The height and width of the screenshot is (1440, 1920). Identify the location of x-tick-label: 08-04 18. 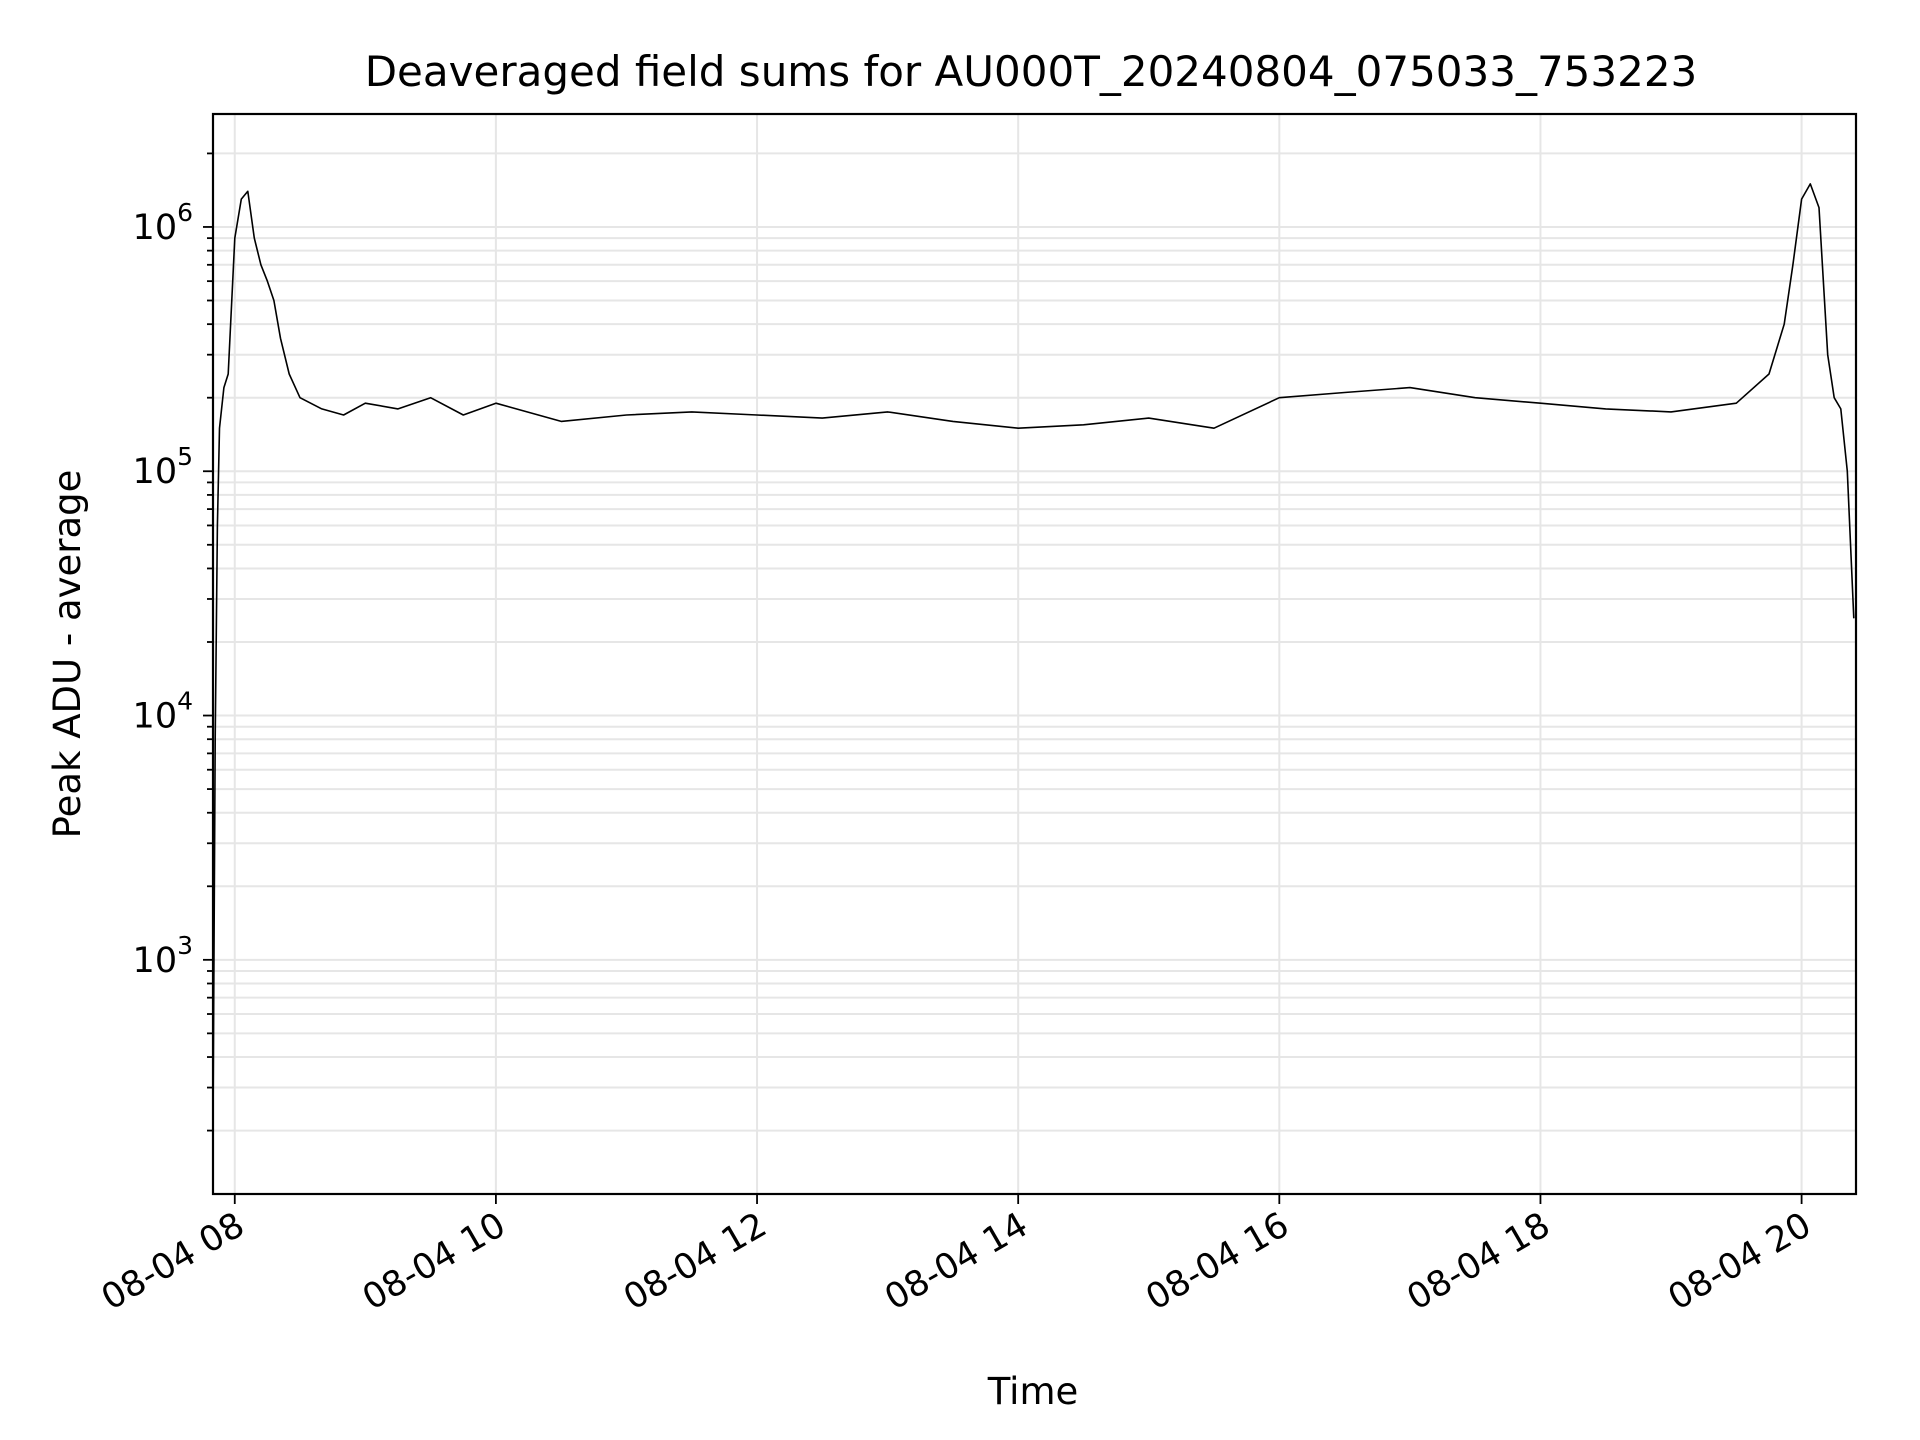
(1479, 1261).